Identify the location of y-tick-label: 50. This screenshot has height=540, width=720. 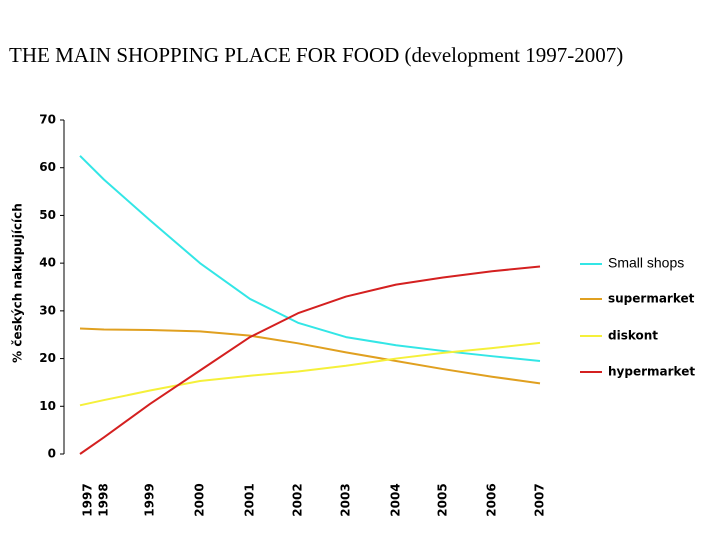
(47, 215).